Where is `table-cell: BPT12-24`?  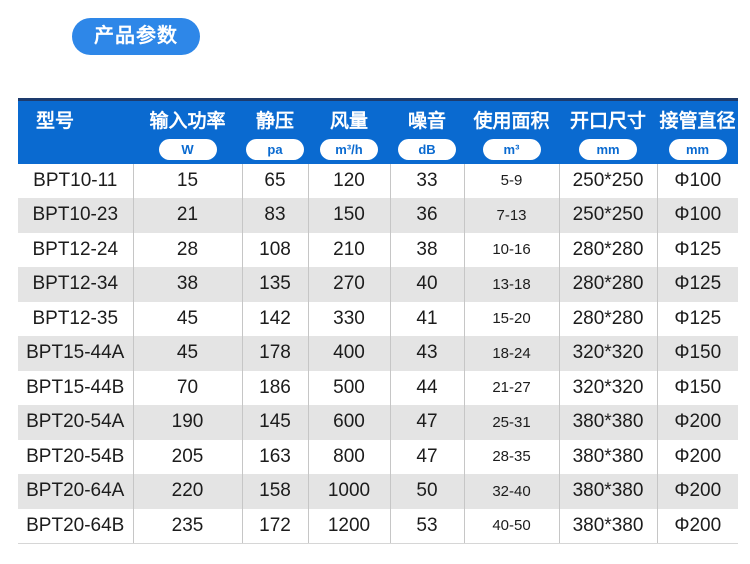 table-cell: BPT12-24 is located at coordinates (75, 249).